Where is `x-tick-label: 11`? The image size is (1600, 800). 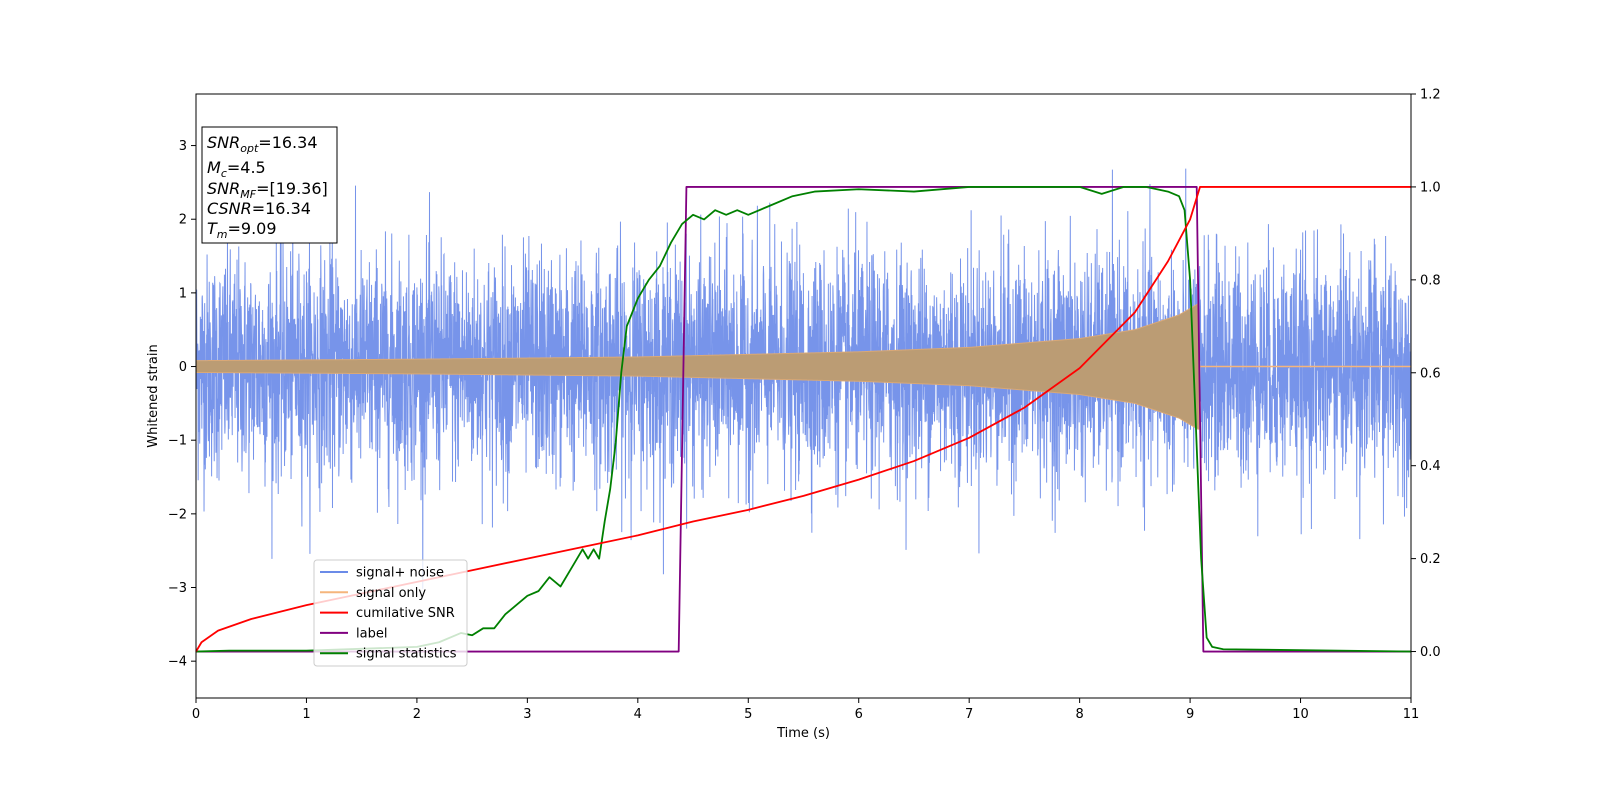
x-tick-label: 11 is located at coordinates (1411, 714).